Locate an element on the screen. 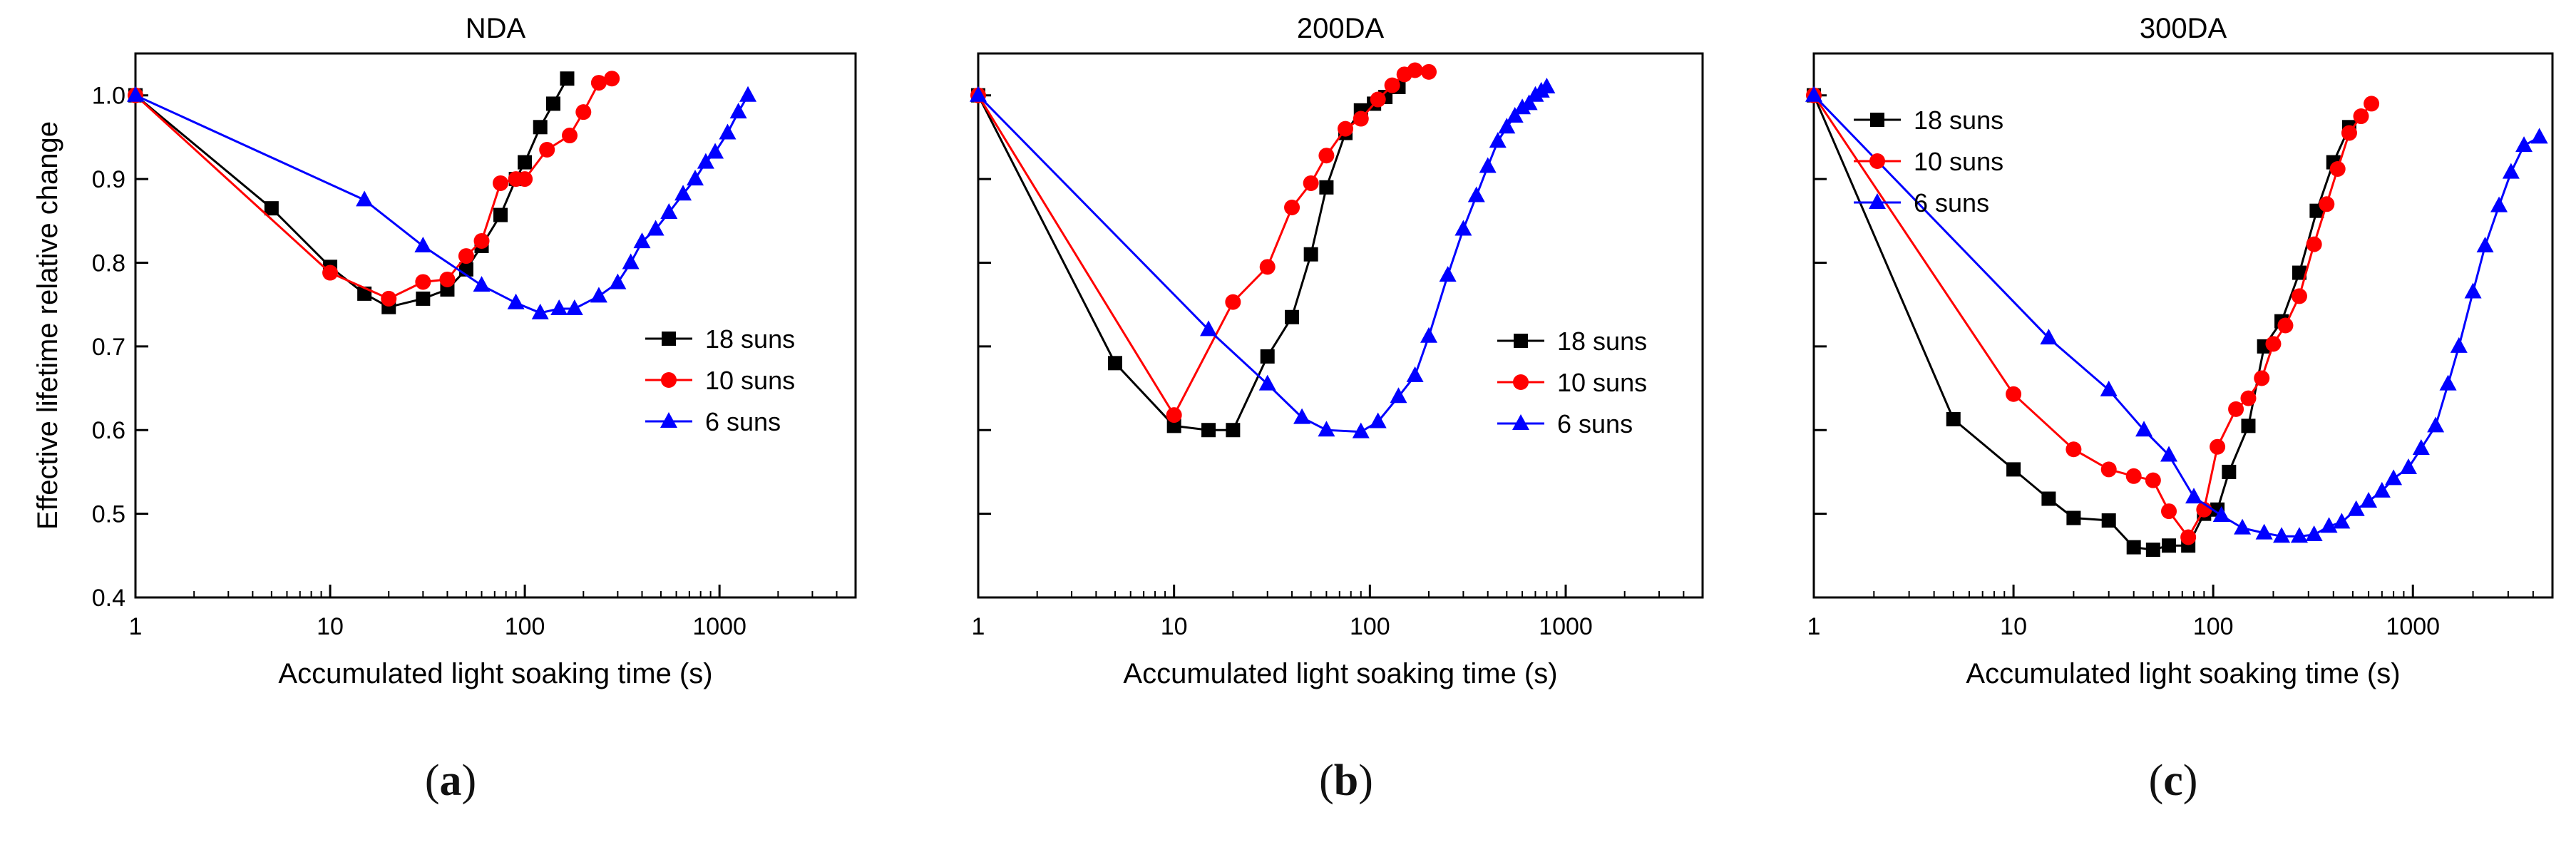 This screenshot has width=2576, height=842. series-10-suns is located at coordinates (2093, 316).